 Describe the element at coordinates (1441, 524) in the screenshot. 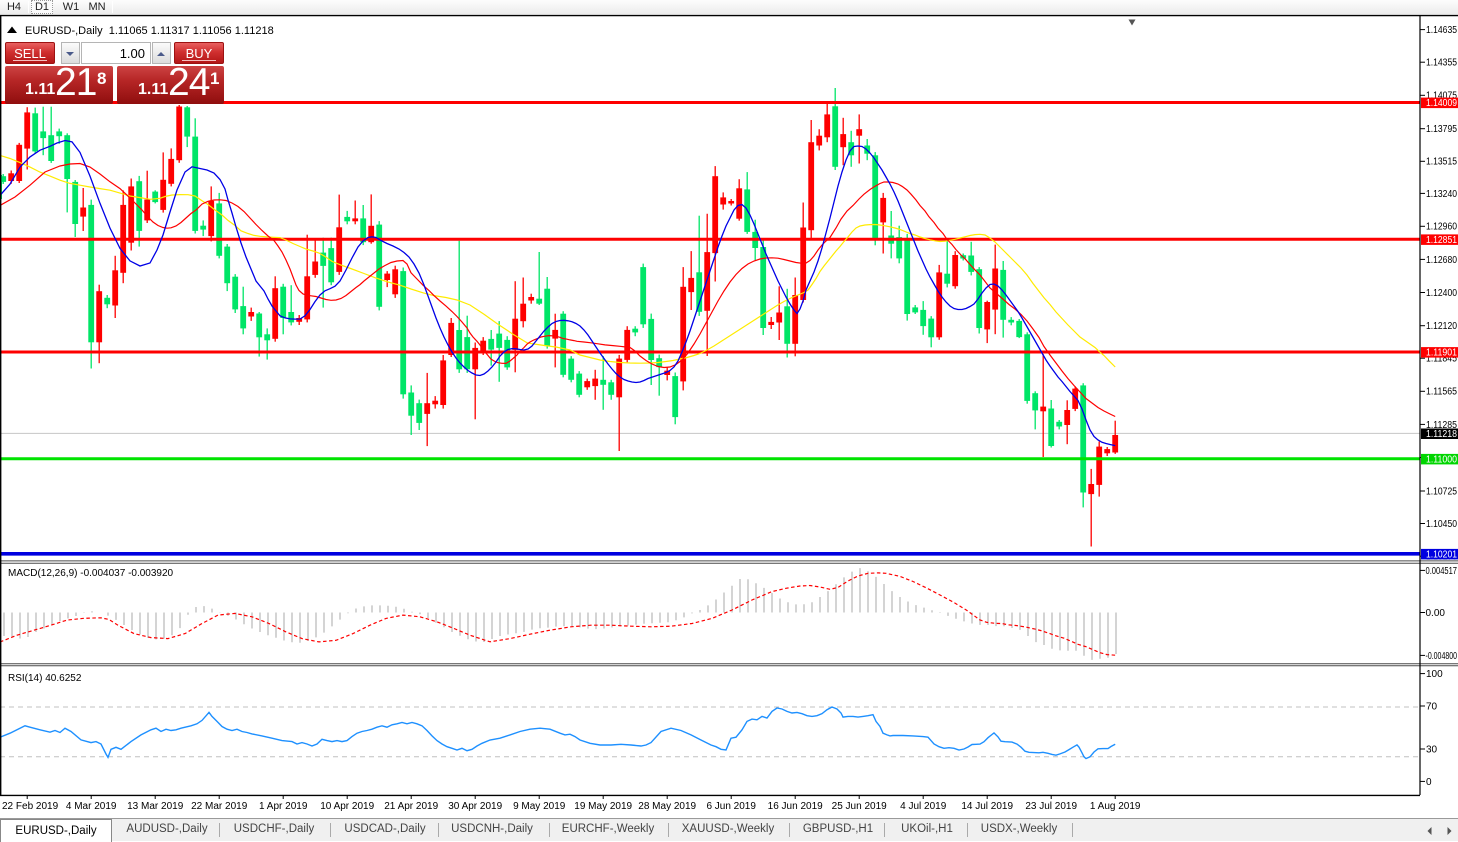

I see `svg-text: 1.10450` at that location.